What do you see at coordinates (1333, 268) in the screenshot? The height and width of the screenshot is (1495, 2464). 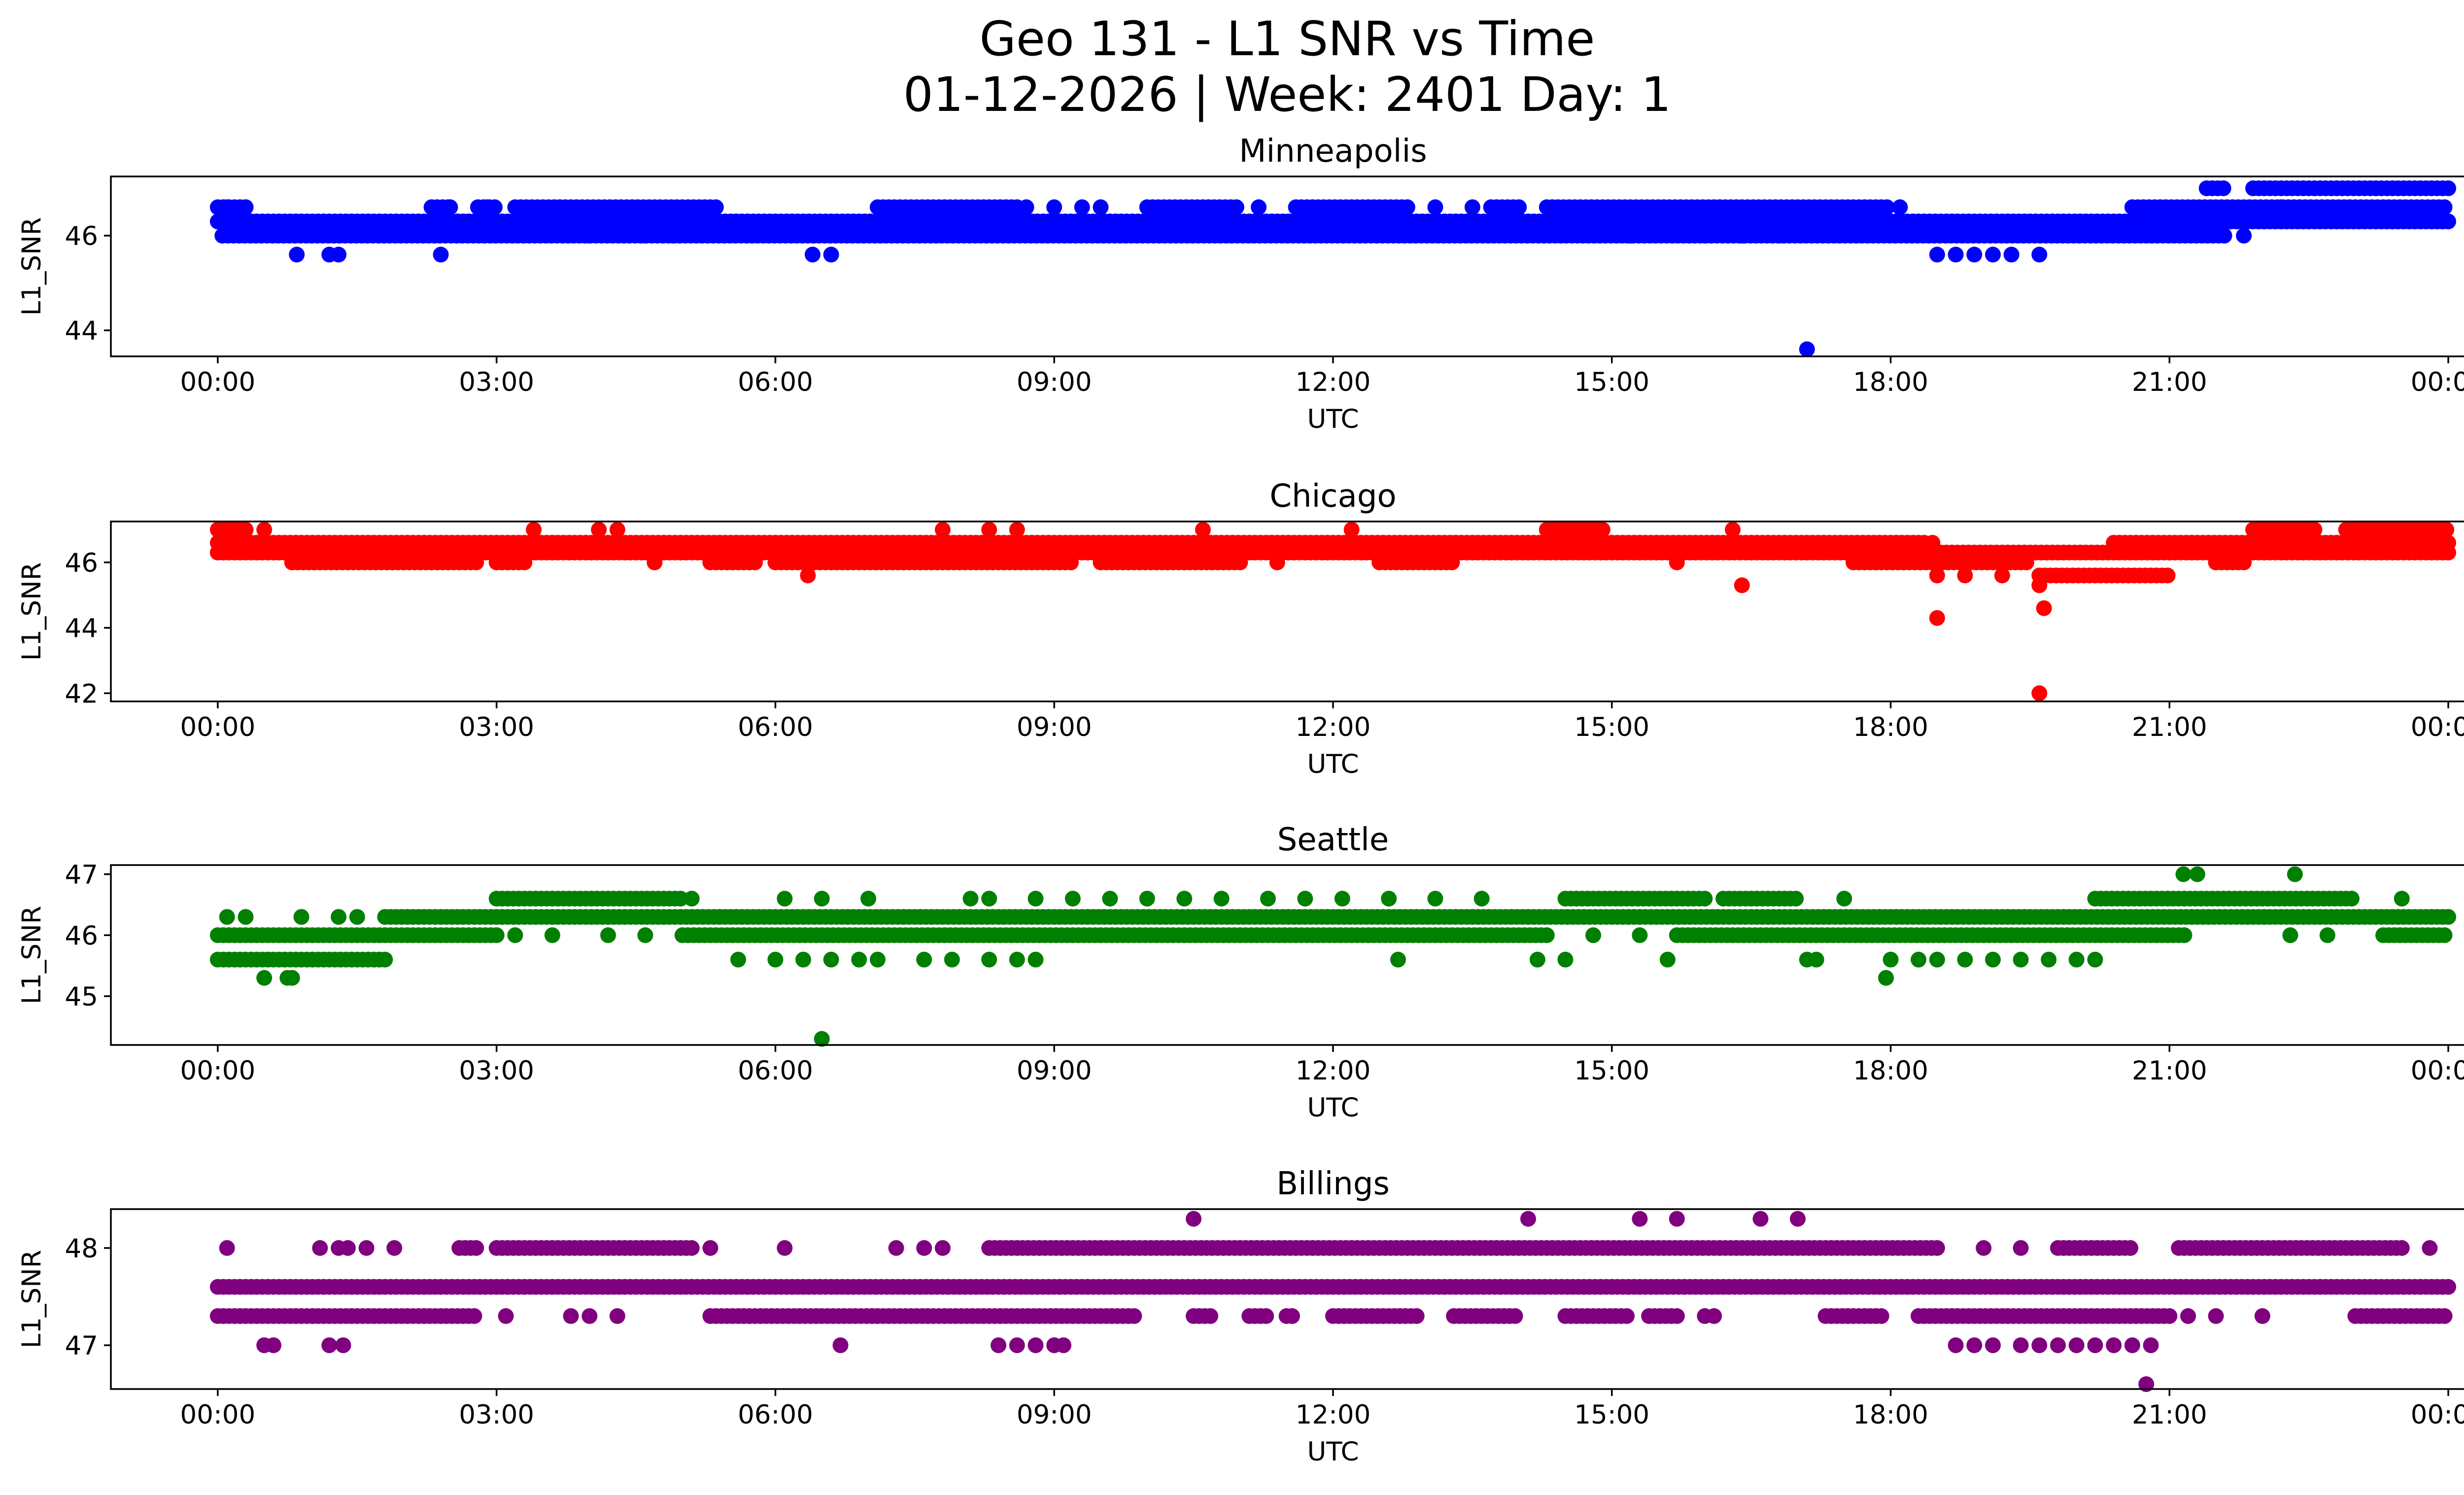 I see `markers-minneapolis` at bounding box center [1333, 268].